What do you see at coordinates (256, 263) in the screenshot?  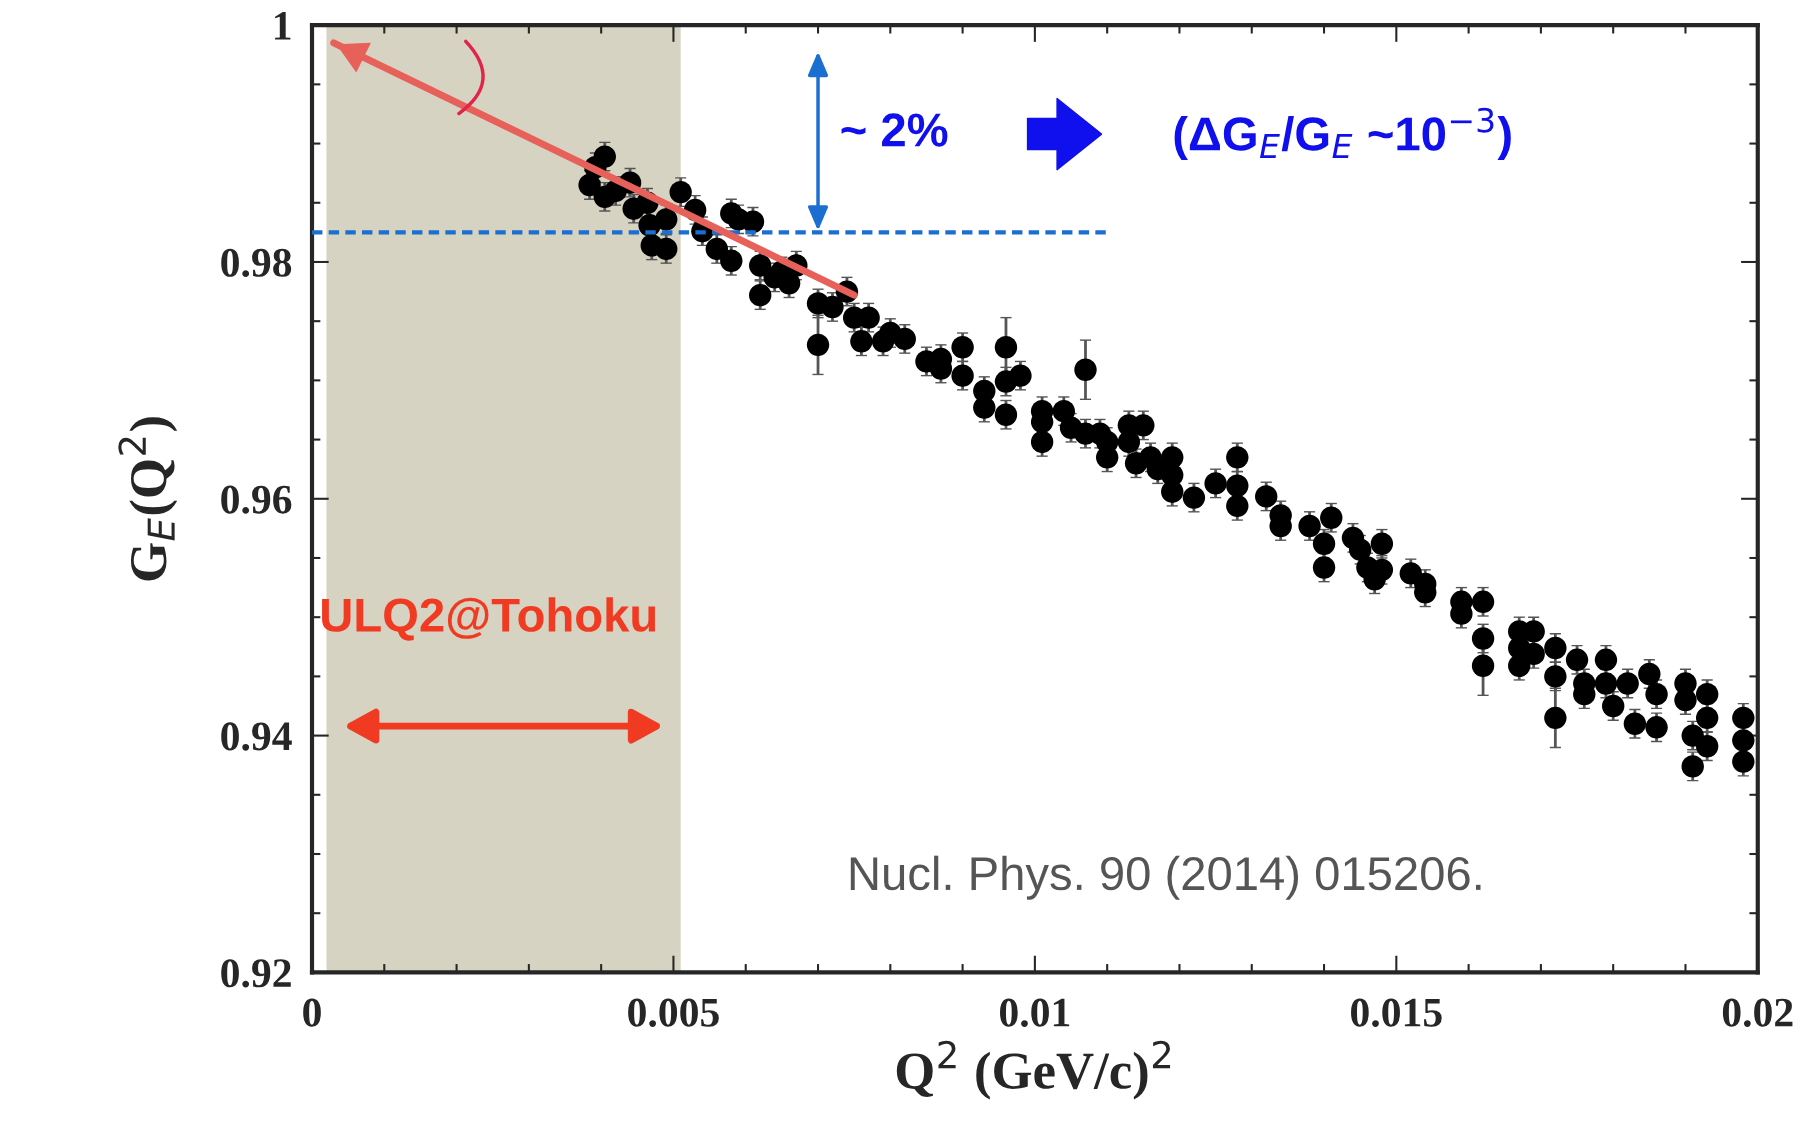 I see `y-tick-label: 0.98` at bounding box center [256, 263].